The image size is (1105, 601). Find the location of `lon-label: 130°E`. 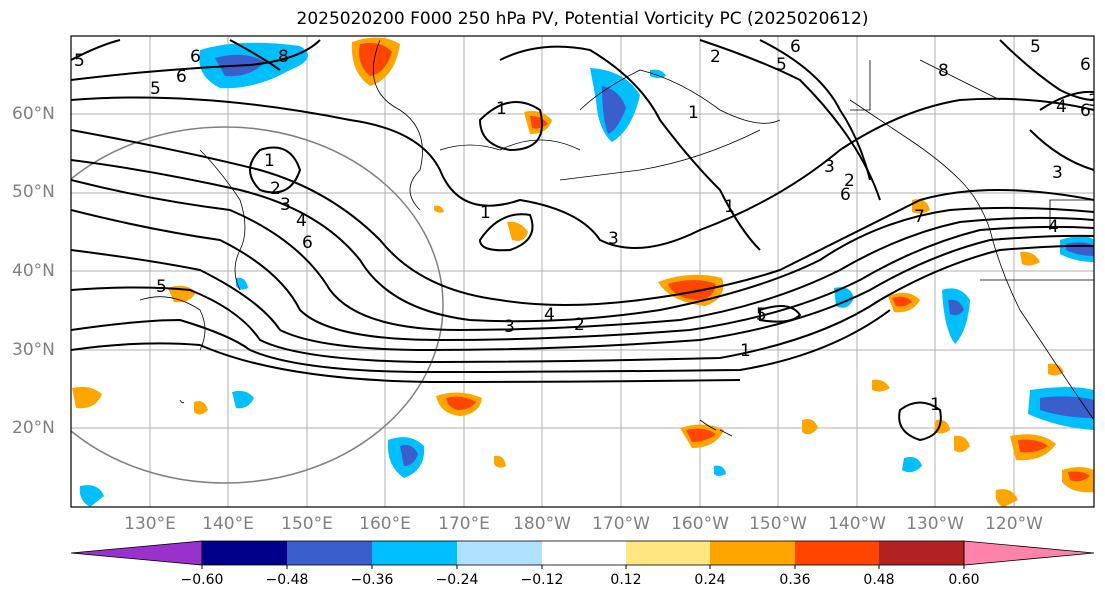

lon-label: 130°E is located at coordinates (150, 524).